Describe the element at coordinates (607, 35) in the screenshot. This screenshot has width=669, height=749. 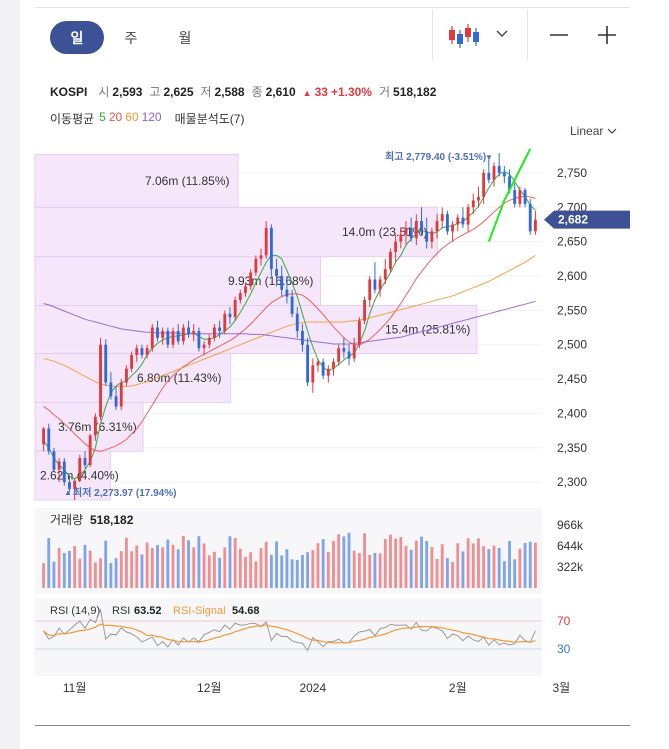
I see `zoom-in-button` at that location.